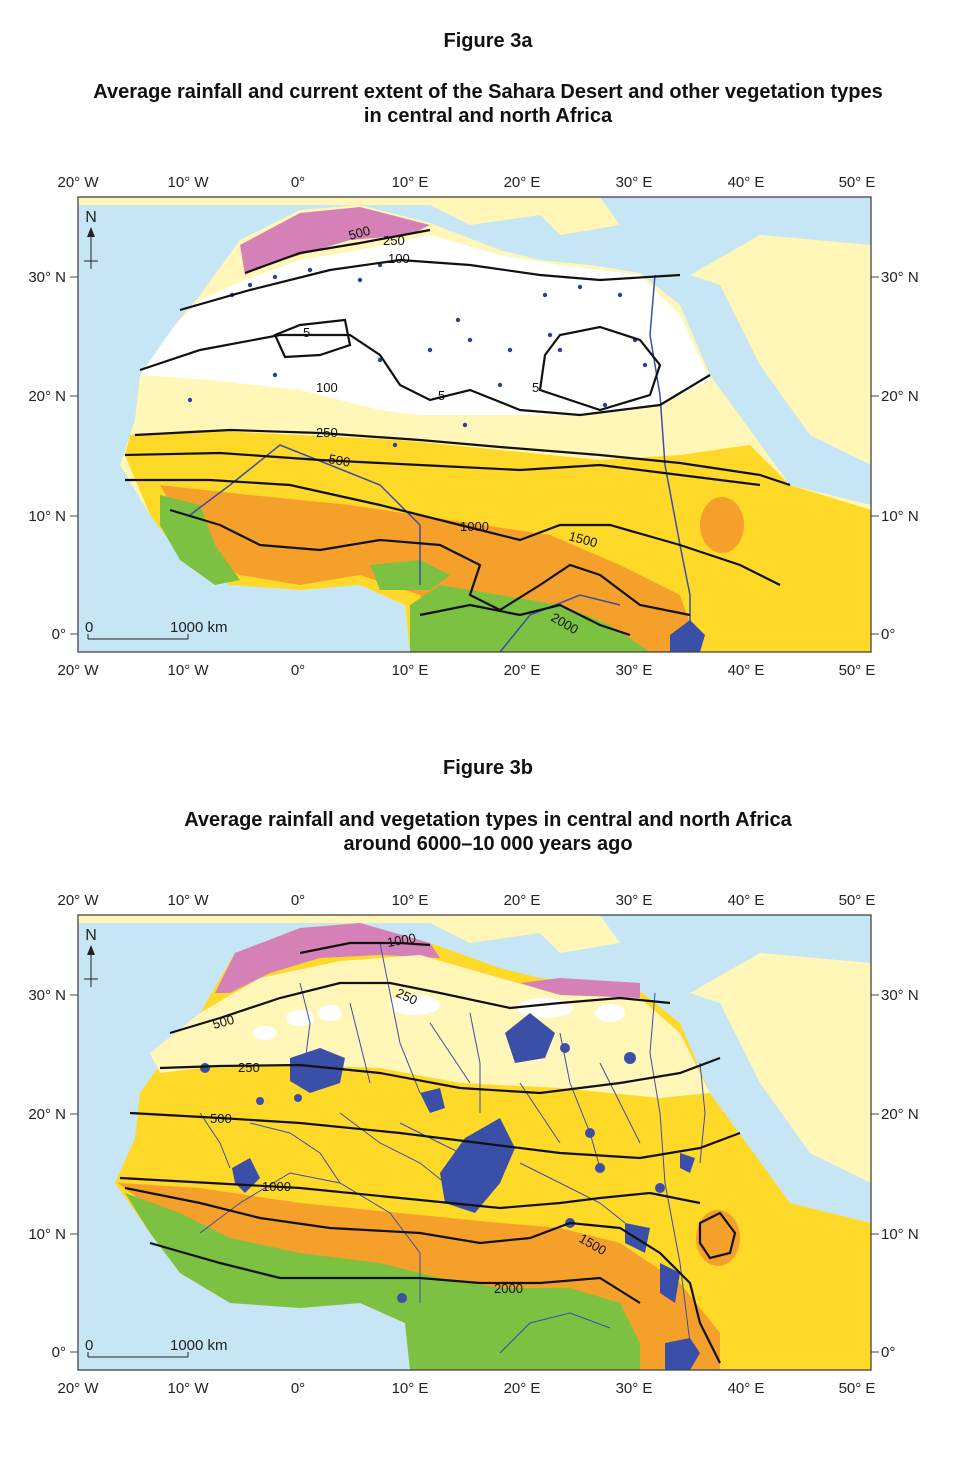 The width and height of the screenshot is (976, 1462). I want to click on latitude-labels-left: 30° N 20° N 10° N 0°, so click(47, 456).